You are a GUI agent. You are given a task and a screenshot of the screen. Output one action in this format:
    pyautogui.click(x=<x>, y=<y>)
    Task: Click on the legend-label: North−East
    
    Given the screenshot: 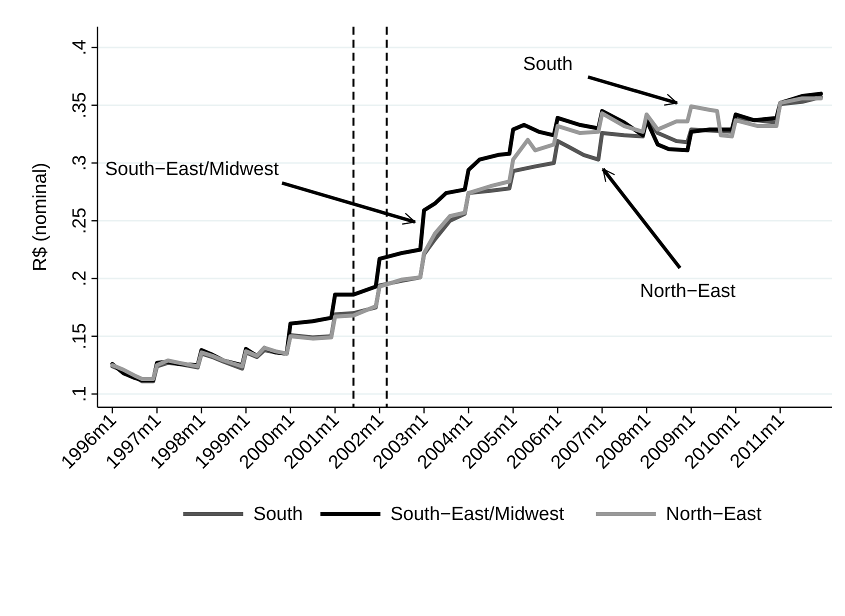 What is the action you would take?
    pyautogui.click(x=714, y=514)
    